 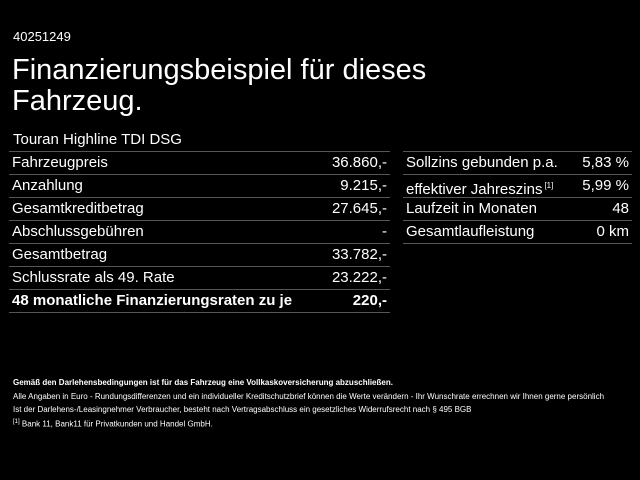 What do you see at coordinates (199, 209) in the screenshot?
I see `table-row: Gesamtkreditbetrag 27.645,-` at bounding box center [199, 209].